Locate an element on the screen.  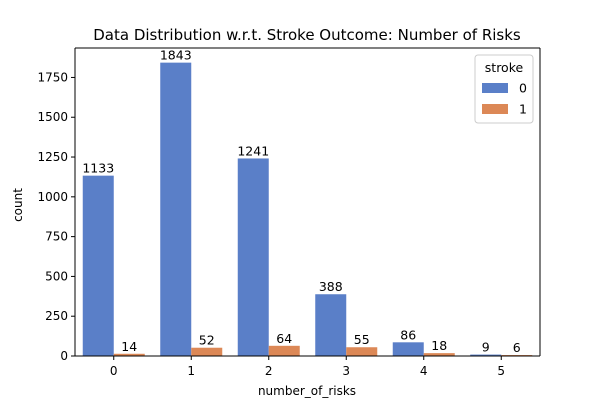
data-label-stroke-0-risks-5: 9 is located at coordinates (486, 347).